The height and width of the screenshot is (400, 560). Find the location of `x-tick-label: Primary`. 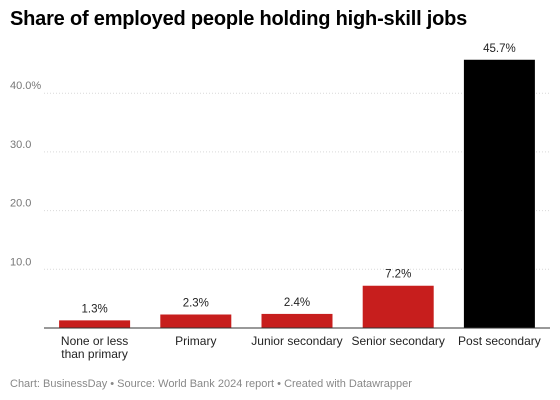

x-tick-label: Primary is located at coordinates (195, 341).